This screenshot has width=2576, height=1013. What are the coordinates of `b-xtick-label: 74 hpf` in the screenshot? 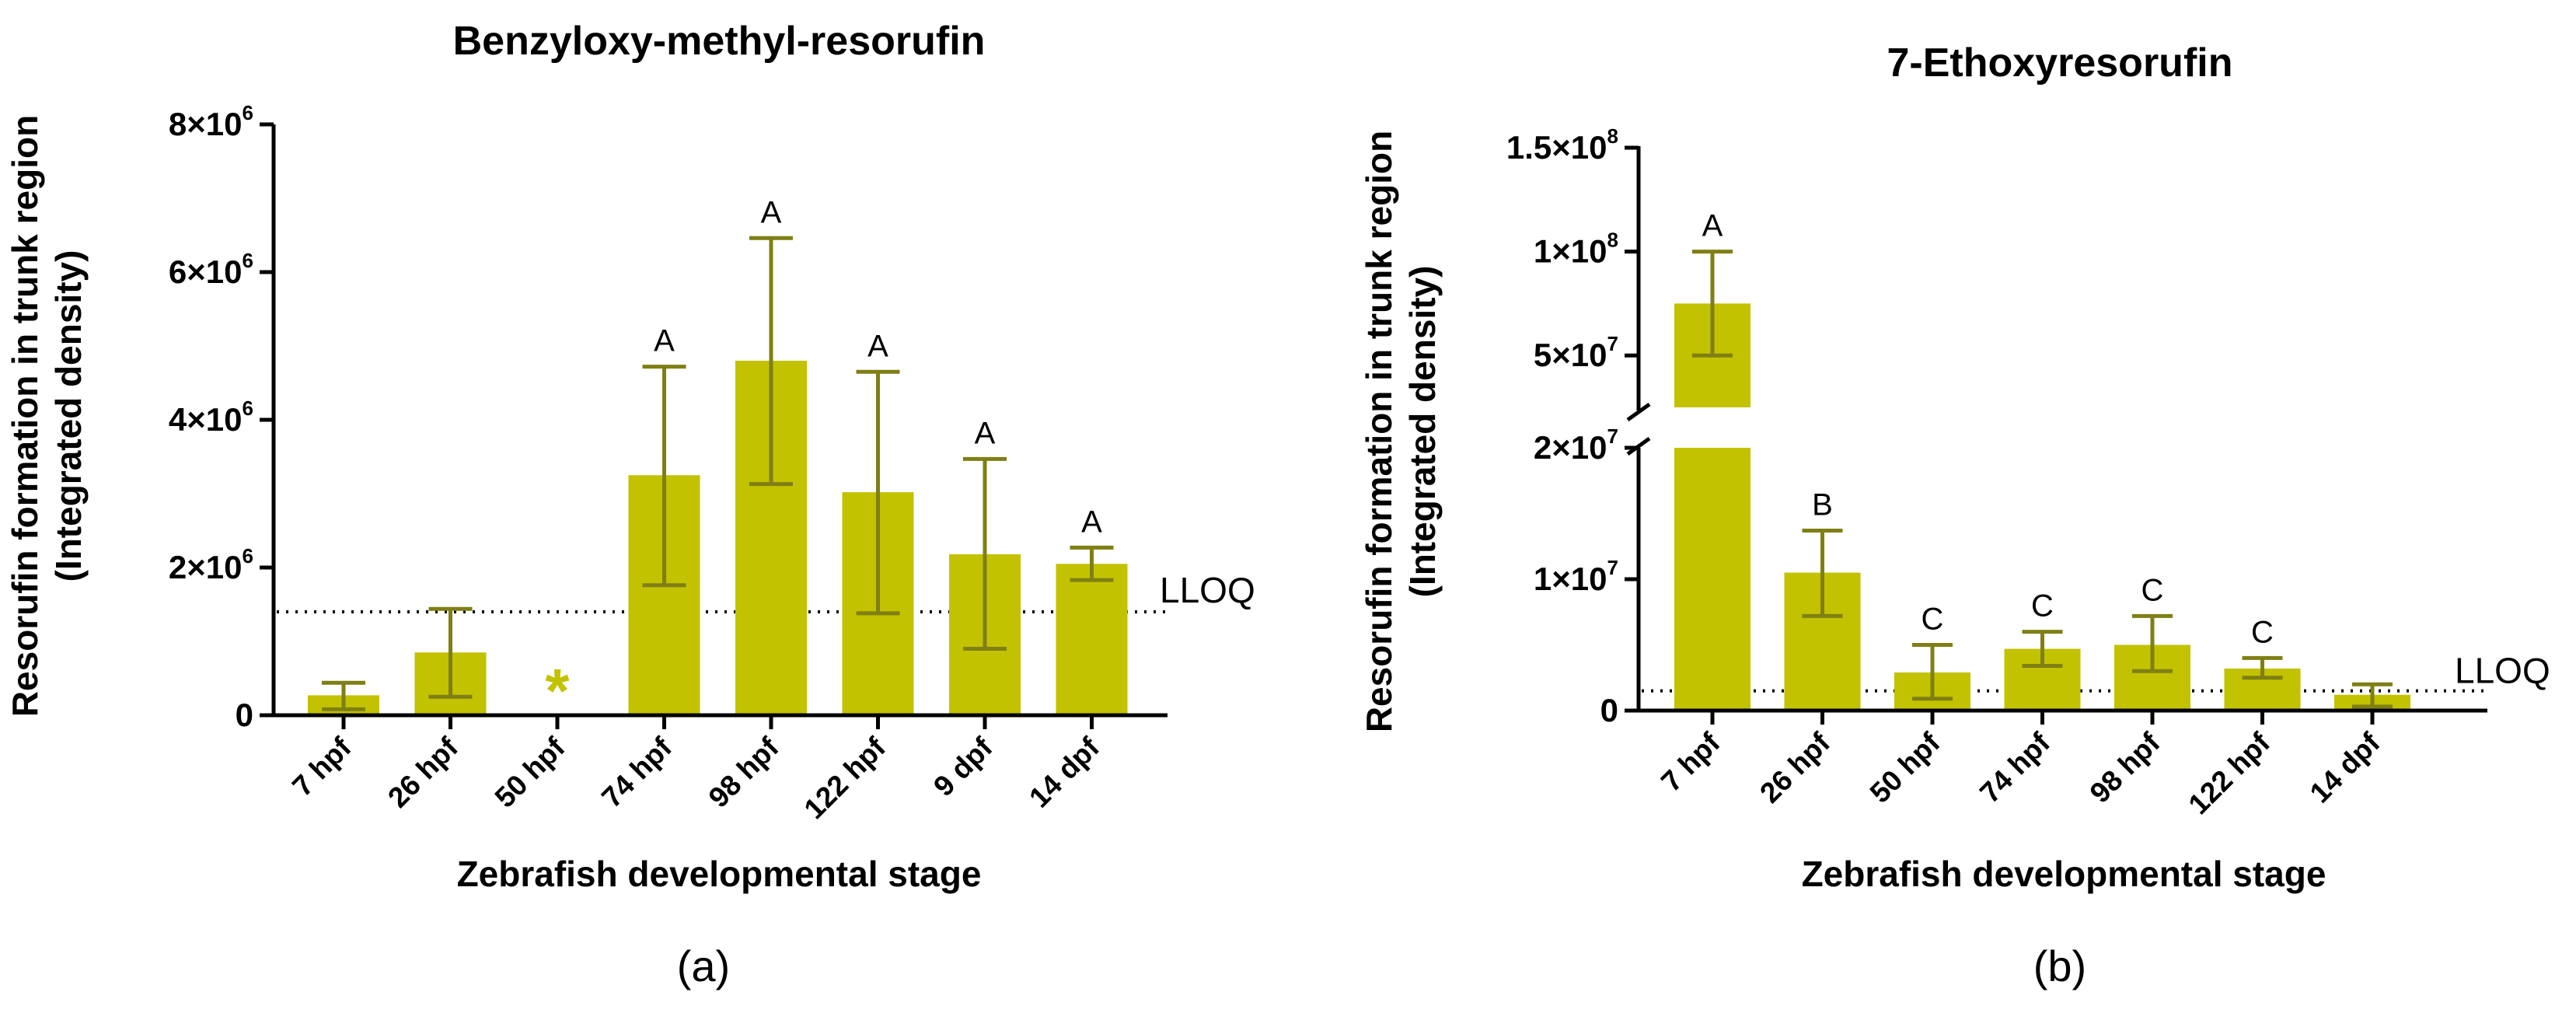 It's located at (2016, 767).